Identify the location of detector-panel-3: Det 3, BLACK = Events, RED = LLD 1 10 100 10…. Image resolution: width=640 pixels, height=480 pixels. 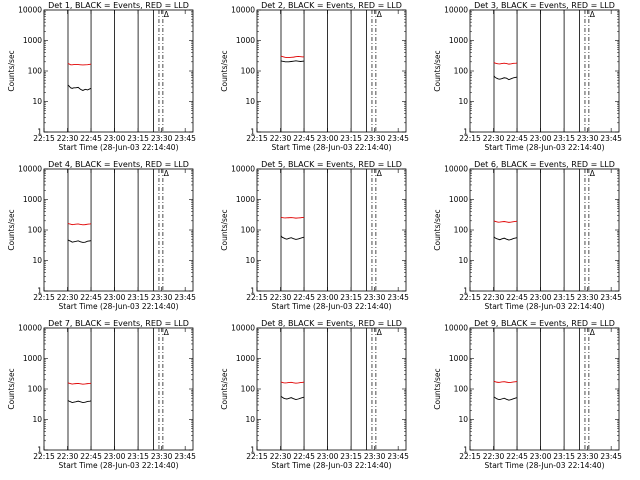
(527, 76).